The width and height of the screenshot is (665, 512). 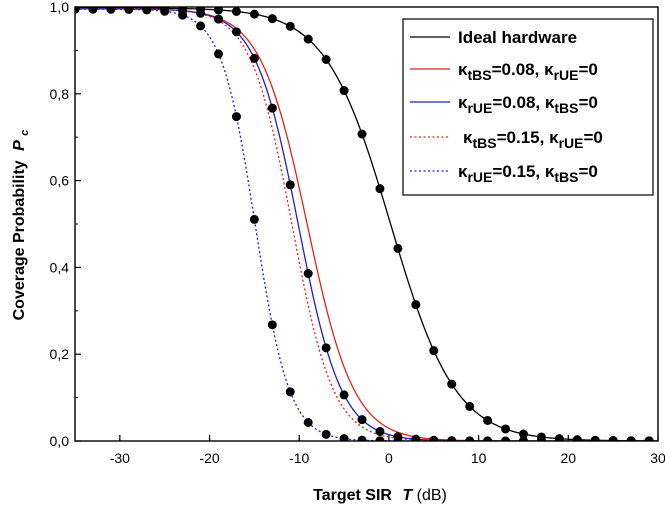 What do you see at coordinates (60, 354) in the screenshot?
I see `y-tick-label: 0,2` at bounding box center [60, 354].